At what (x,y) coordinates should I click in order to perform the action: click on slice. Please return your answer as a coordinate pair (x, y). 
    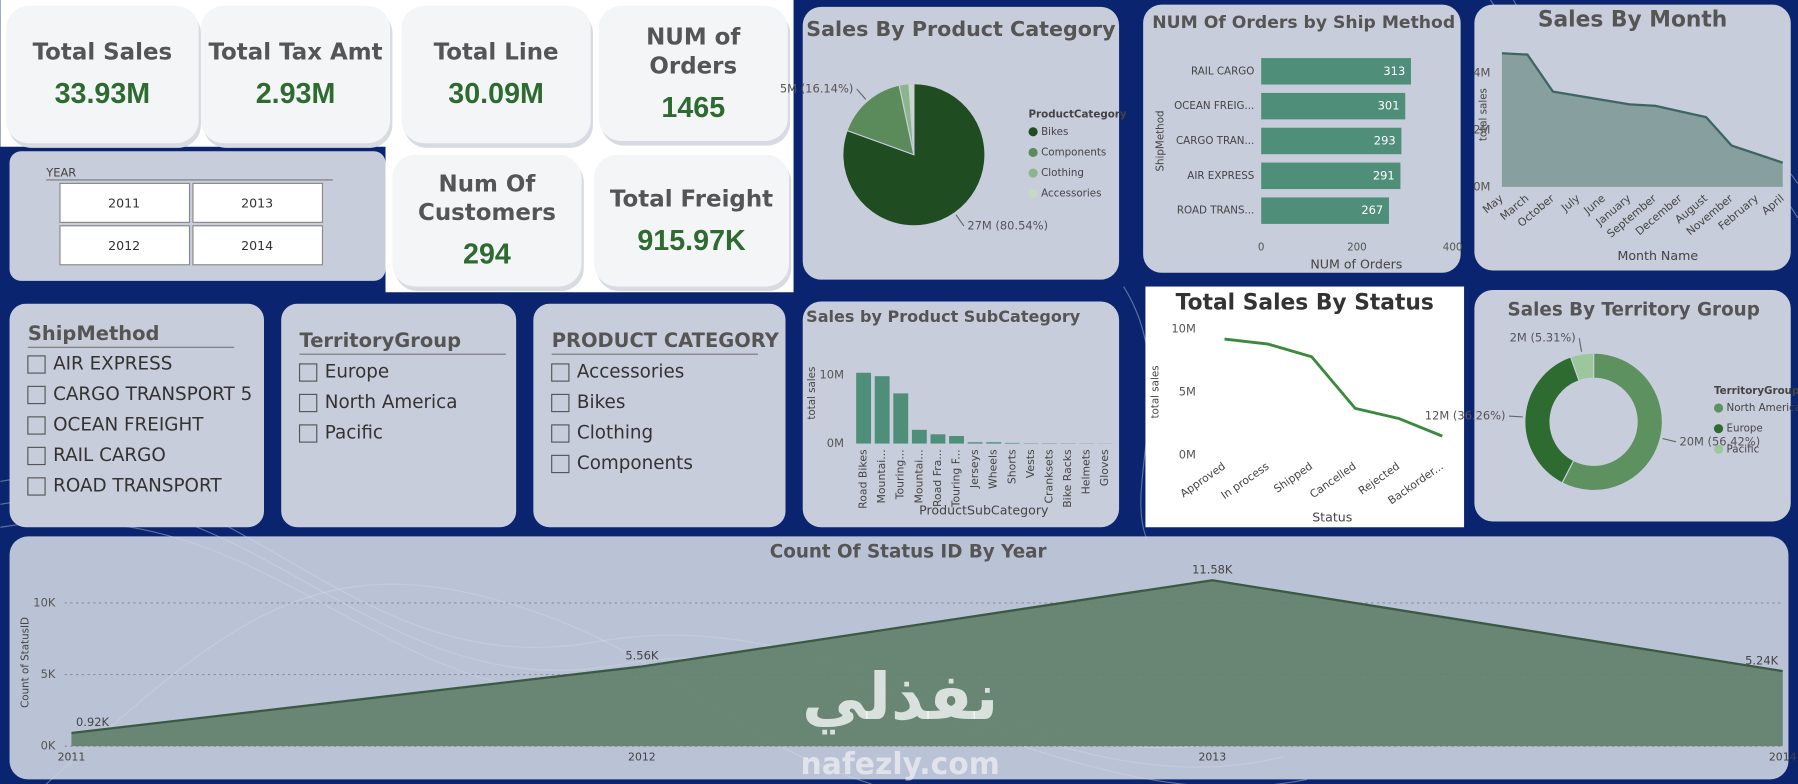
    Looking at the image, I should click on (1552, 420).